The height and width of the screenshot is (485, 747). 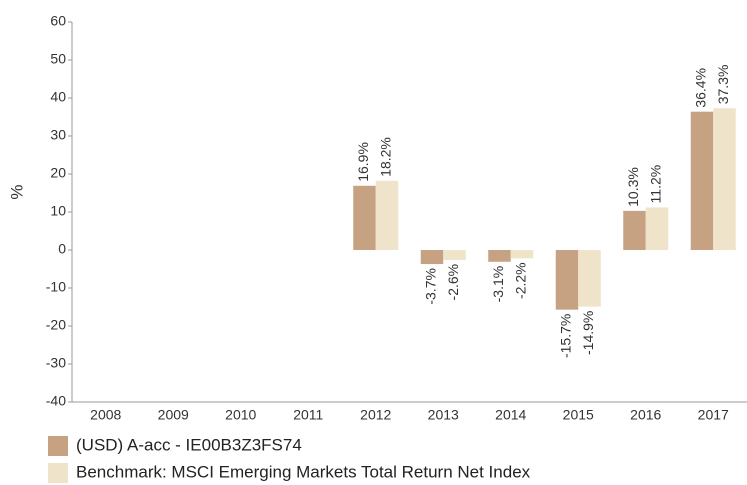 What do you see at coordinates (431, 286) in the screenshot?
I see `value-label: -3.7%` at bounding box center [431, 286].